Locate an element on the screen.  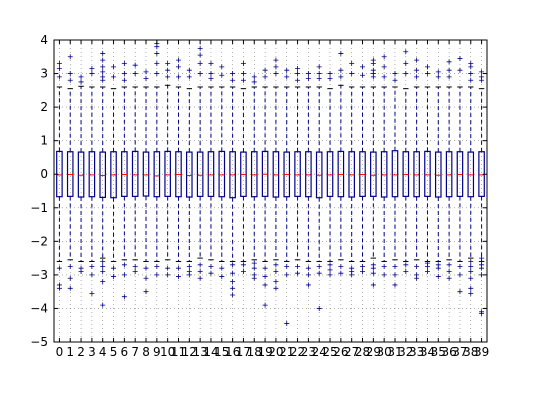
x-tick-label: 34 is located at coordinates (427, 352).